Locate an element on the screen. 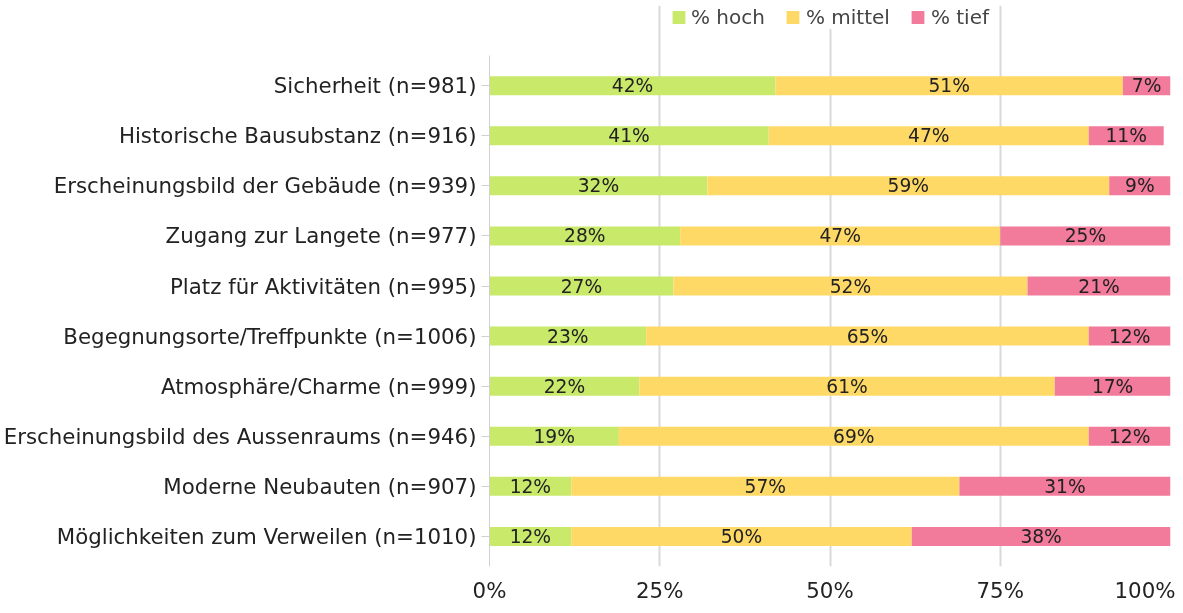 The image size is (1183, 613). data-label: 21% is located at coordinates (1099, 286).